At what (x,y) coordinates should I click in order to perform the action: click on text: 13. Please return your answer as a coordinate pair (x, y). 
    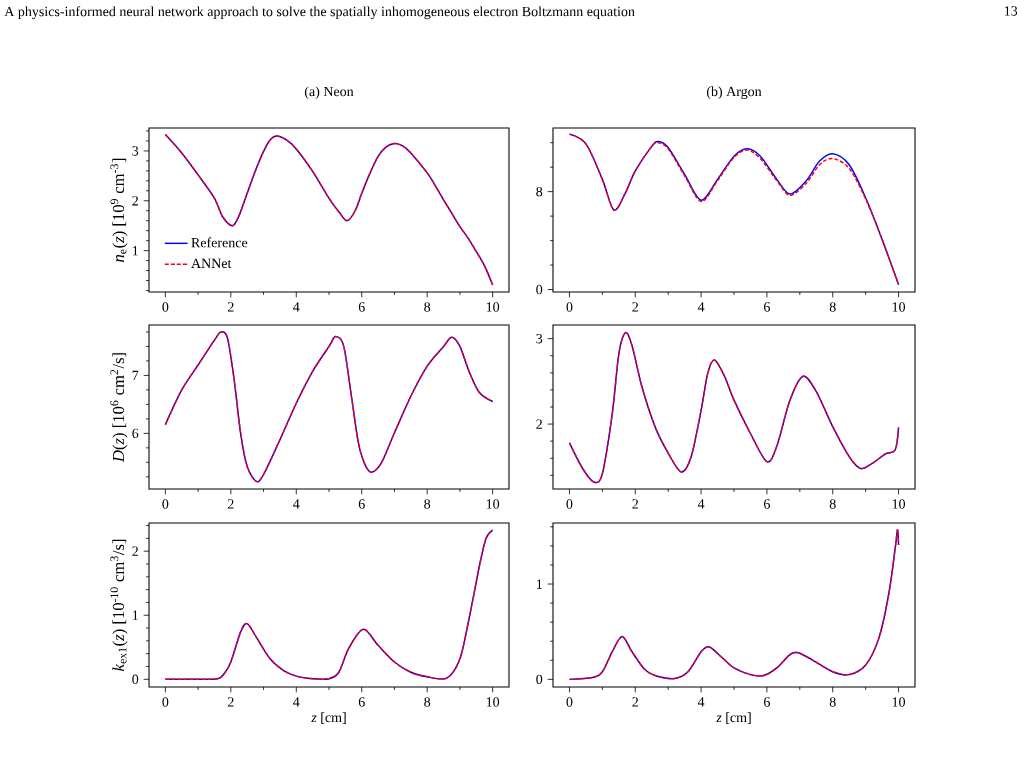
    Looking at the image, I should click on (1011, 11).